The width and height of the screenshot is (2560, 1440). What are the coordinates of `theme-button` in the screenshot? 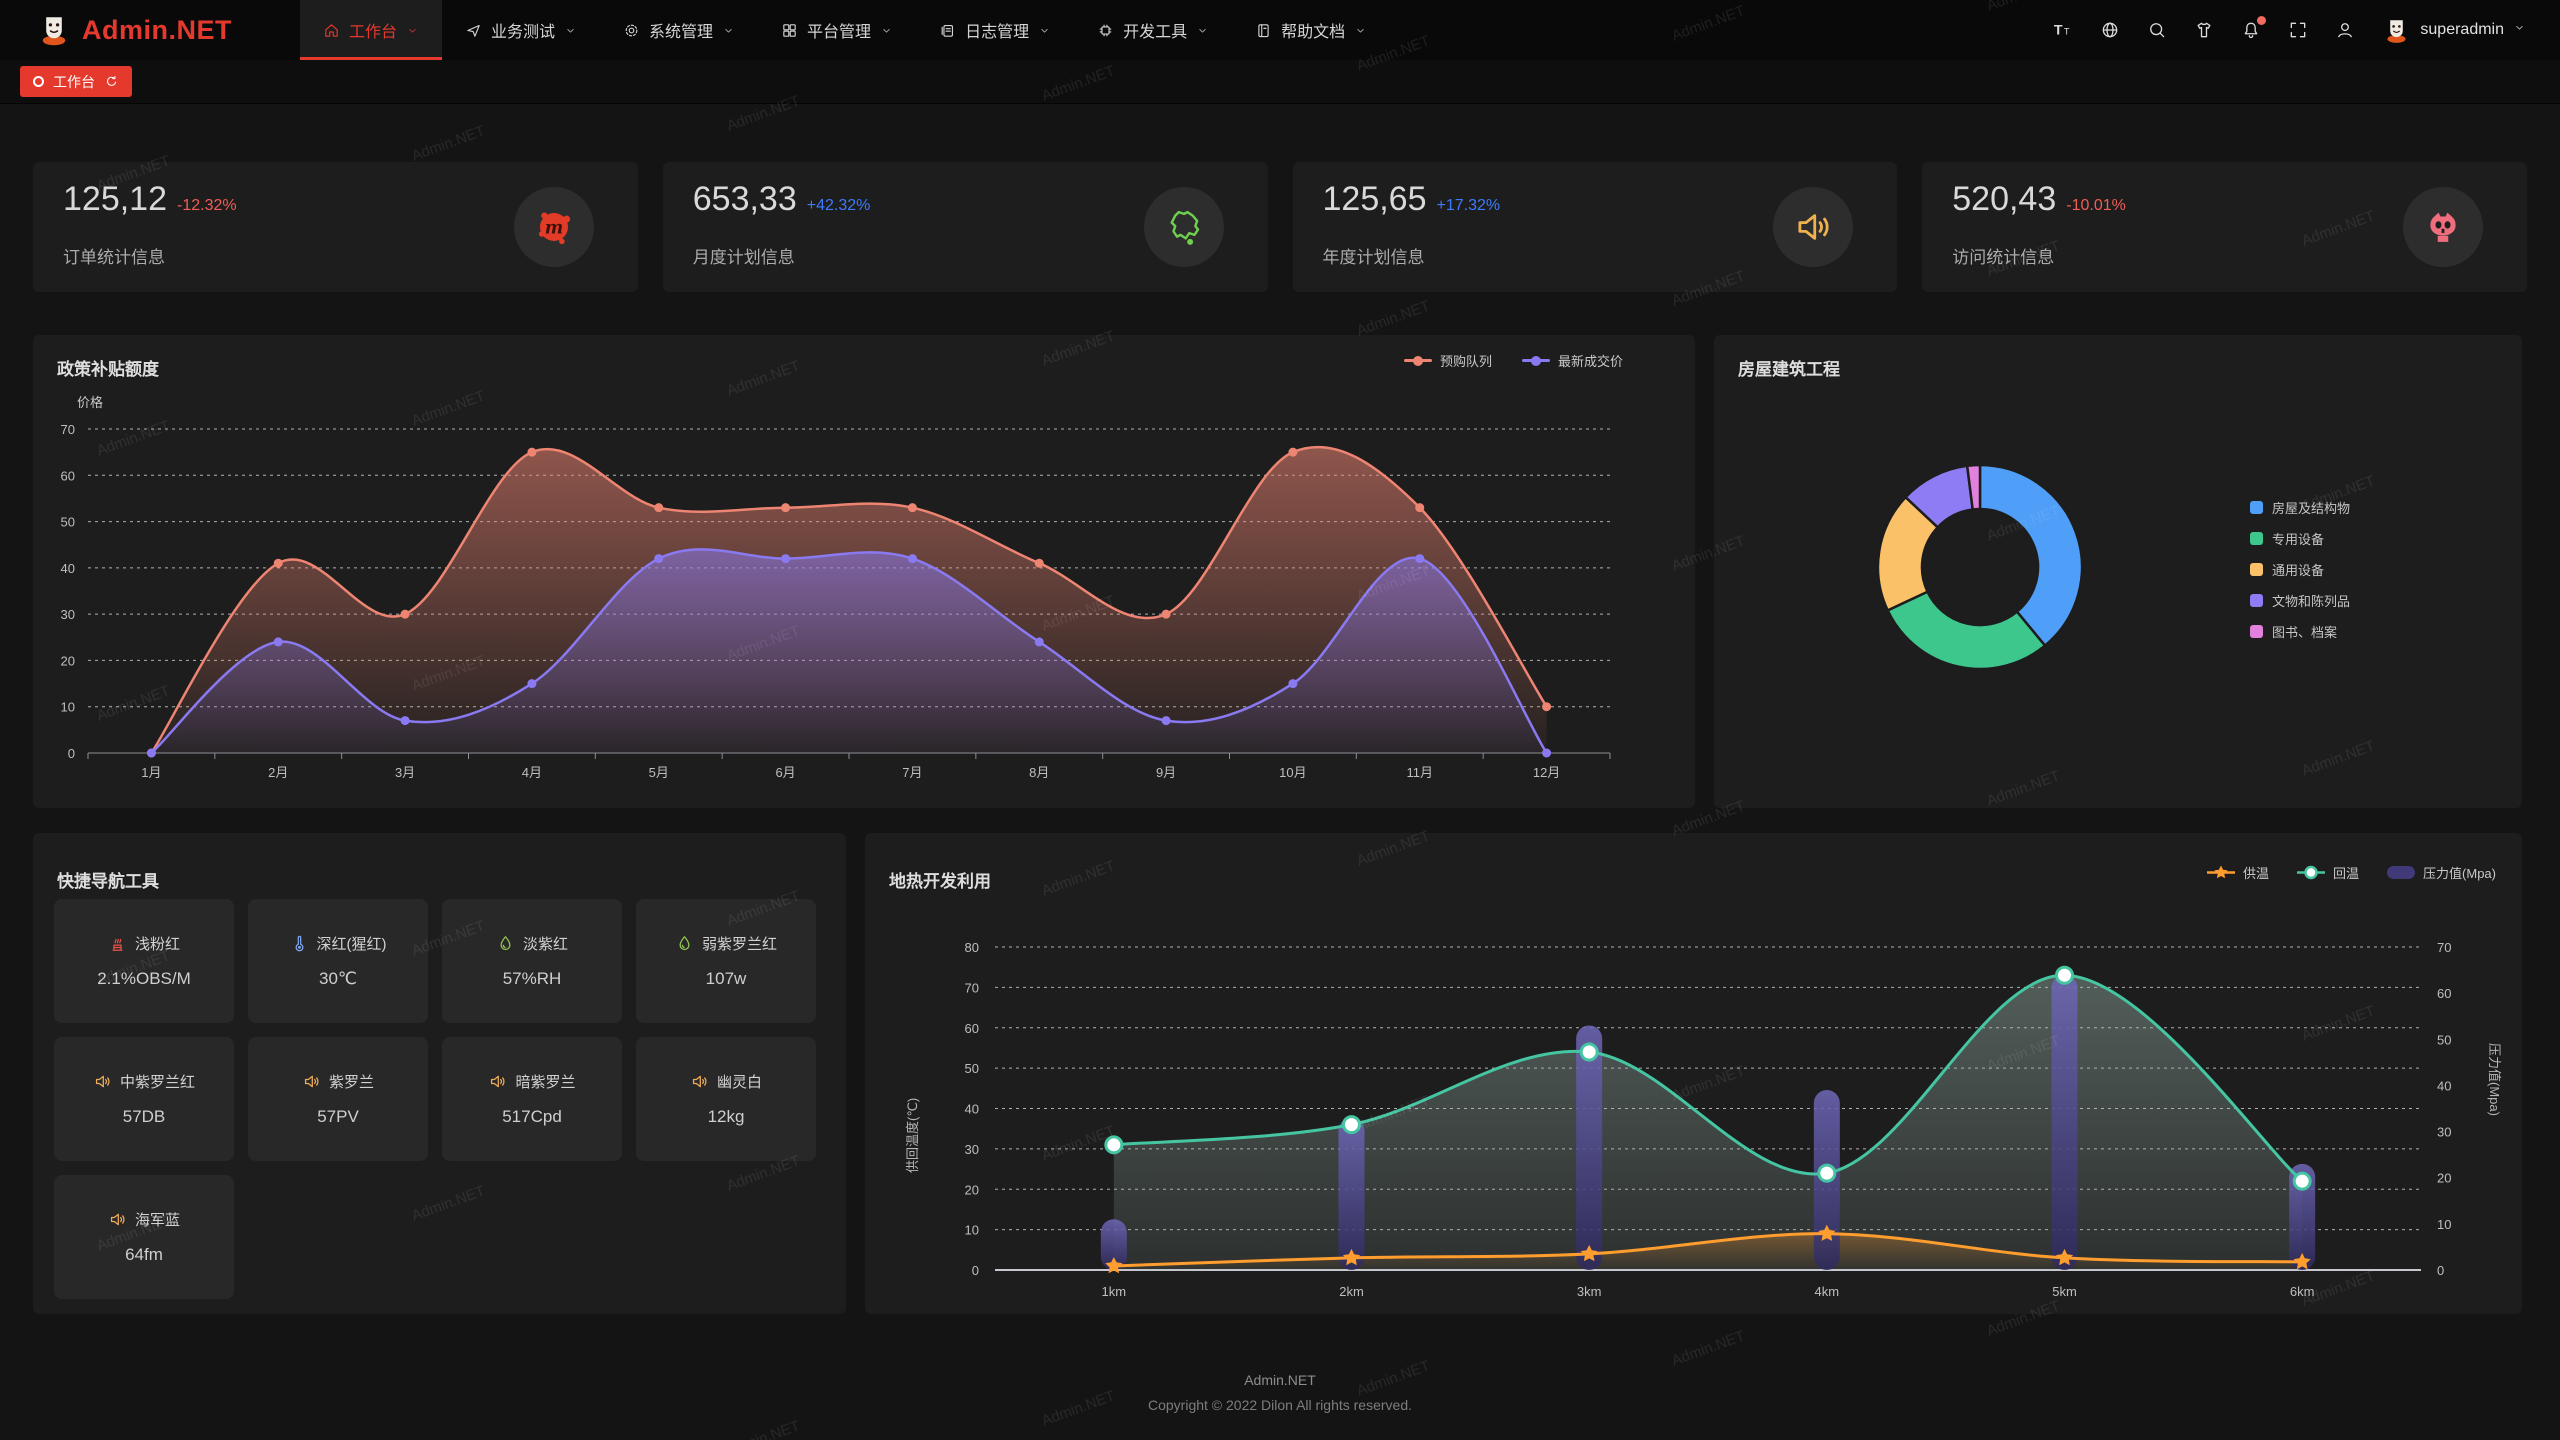 It's located at (2204, 30).